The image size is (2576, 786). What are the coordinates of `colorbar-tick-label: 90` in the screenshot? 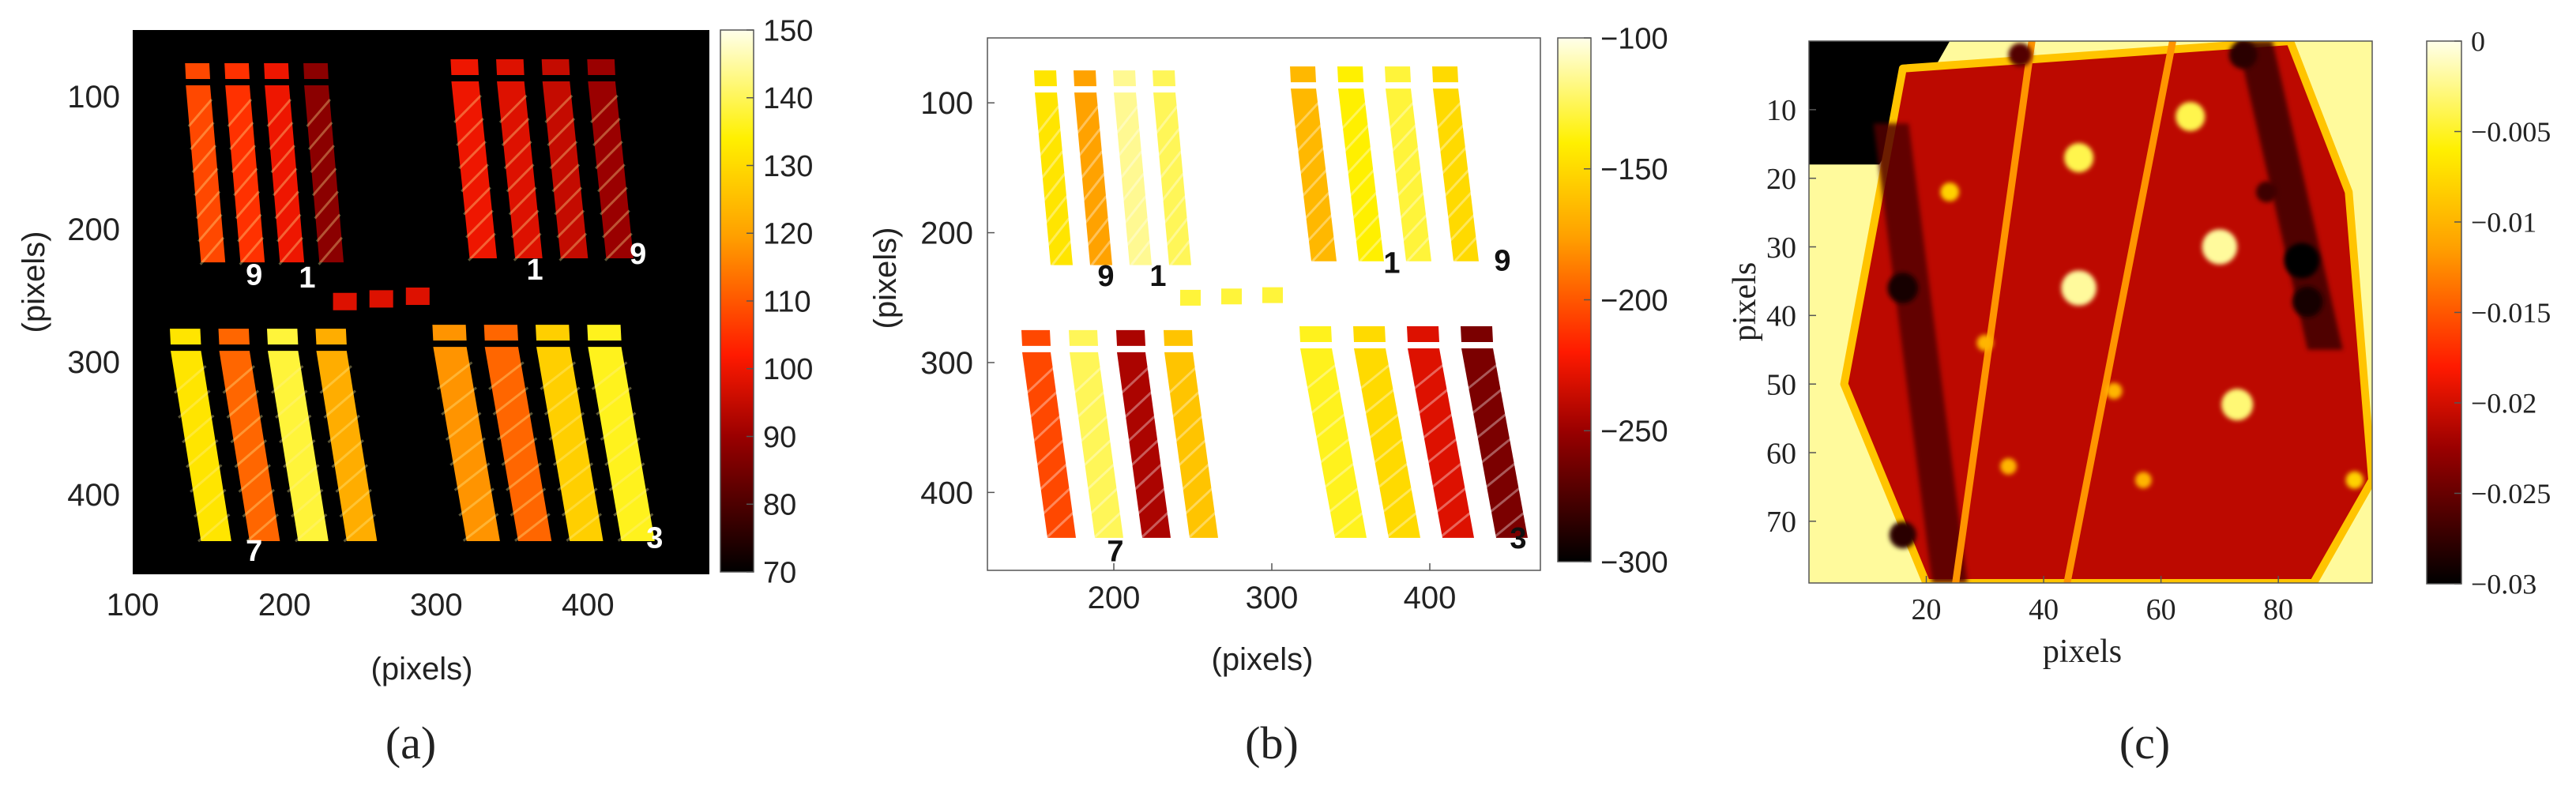 It's located at (780, 437).